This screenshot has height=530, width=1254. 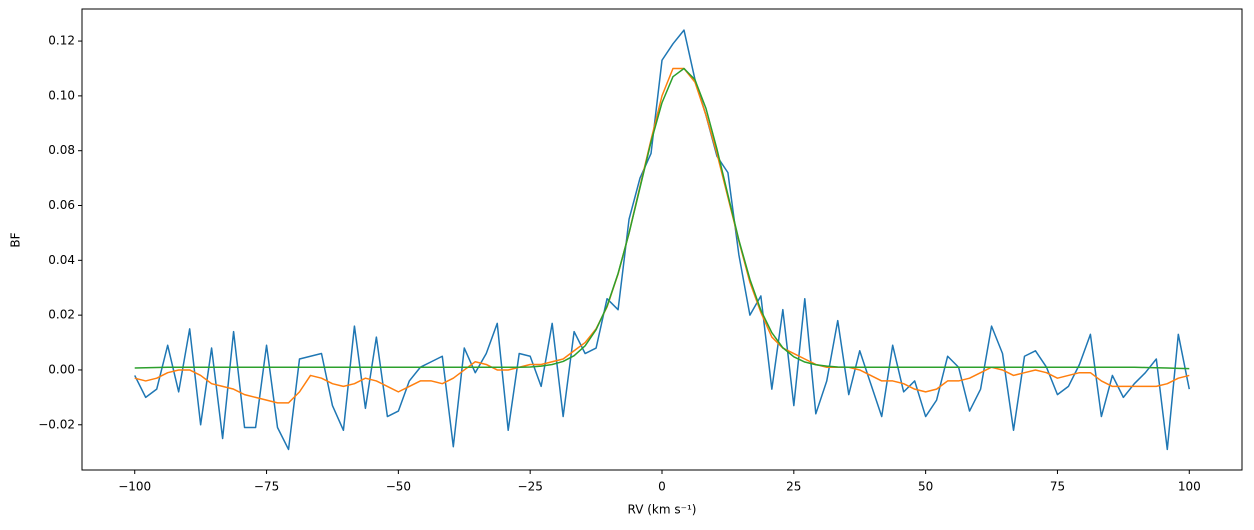 I want to click on x-axis-label: RV (km s⁻¹), so click(x=662, y=510).